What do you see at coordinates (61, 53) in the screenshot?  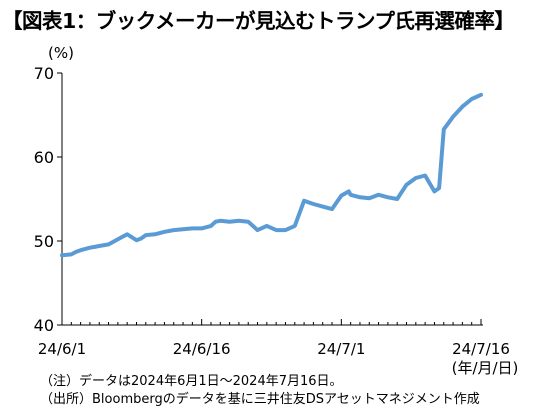 I see `y-axis-label: (%)` at bounding box center [61, 53].